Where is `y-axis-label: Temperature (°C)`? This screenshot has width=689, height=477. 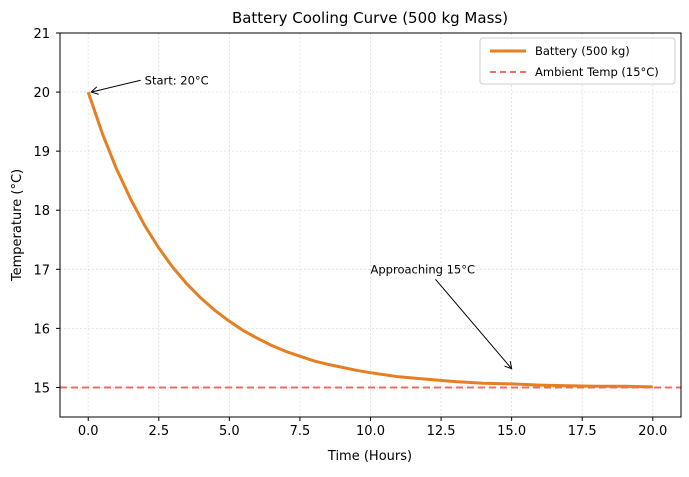 y-axis-label: Temperature (°C) is located at coordinates (17, 225).